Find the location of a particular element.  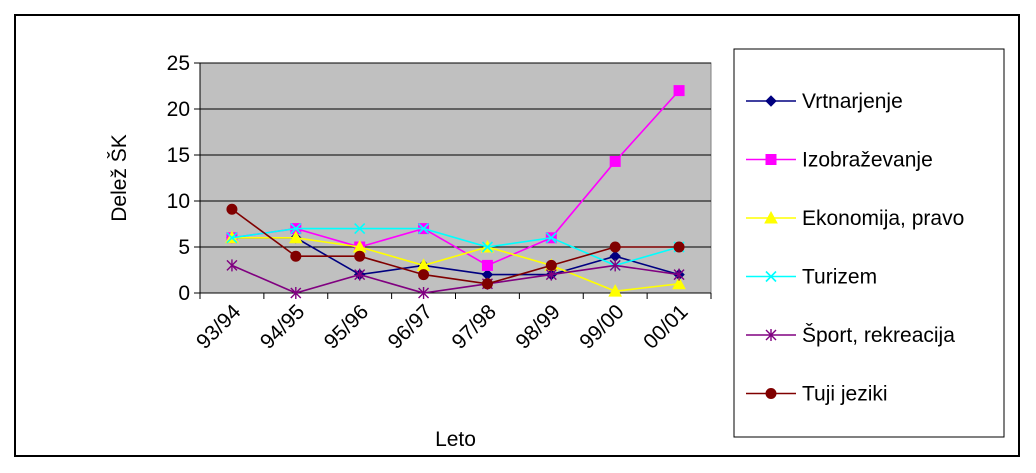

x-tick-label: 00/01 is located at coordinates (665, 326).